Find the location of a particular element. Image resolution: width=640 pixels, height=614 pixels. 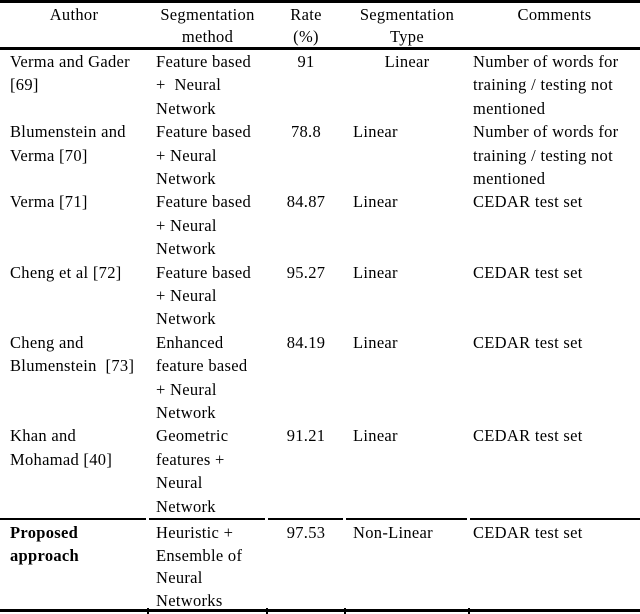

method-cell: Geometric features + Neural Network is located at coordinates (192, 471).